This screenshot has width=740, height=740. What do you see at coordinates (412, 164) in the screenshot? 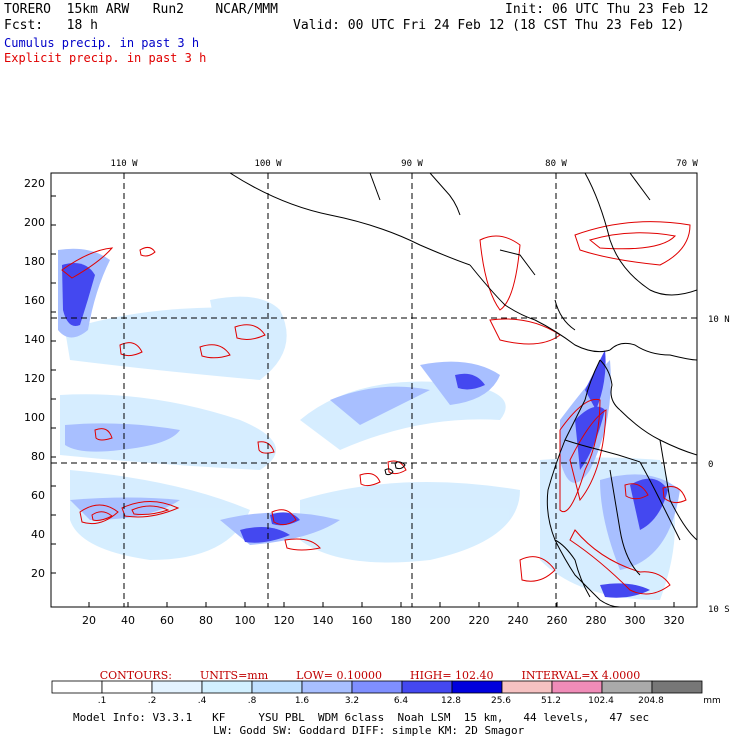
I see `lon-label: 90 W` at bounding box center [412, 164].